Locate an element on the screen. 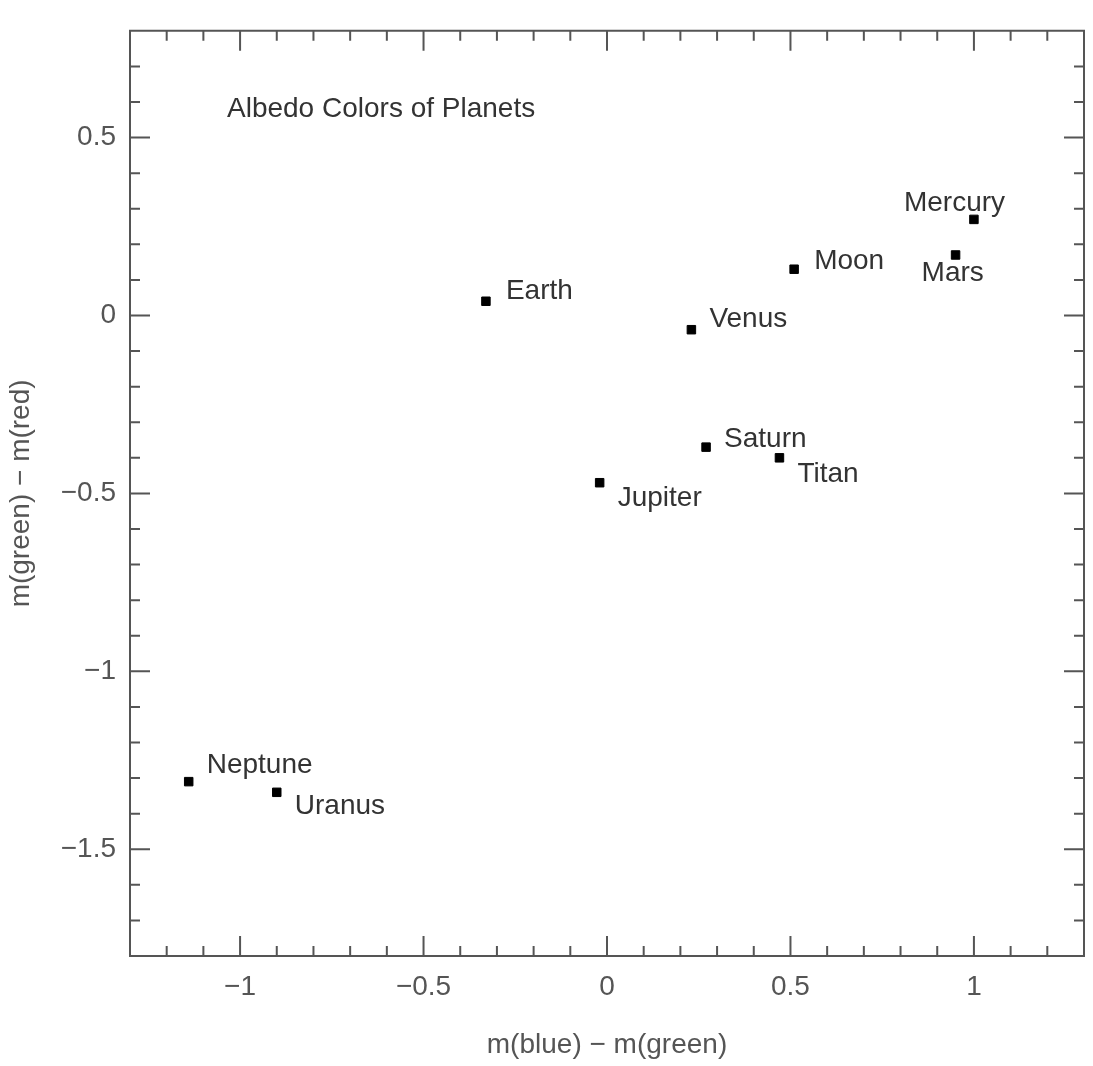  annotation: Titan is located at coordinates (828, 472).